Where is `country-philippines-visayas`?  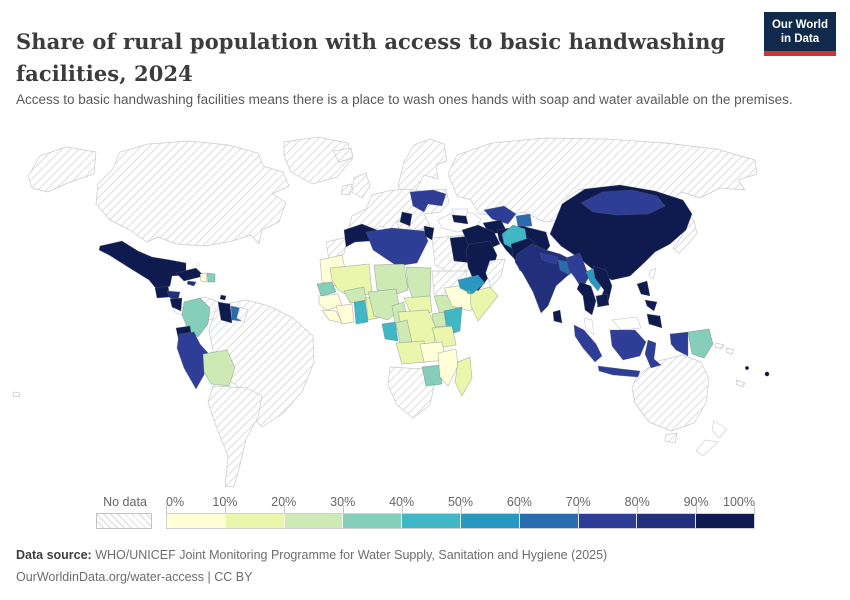 country-philippines-visayas is located at coordinates (651, 305).